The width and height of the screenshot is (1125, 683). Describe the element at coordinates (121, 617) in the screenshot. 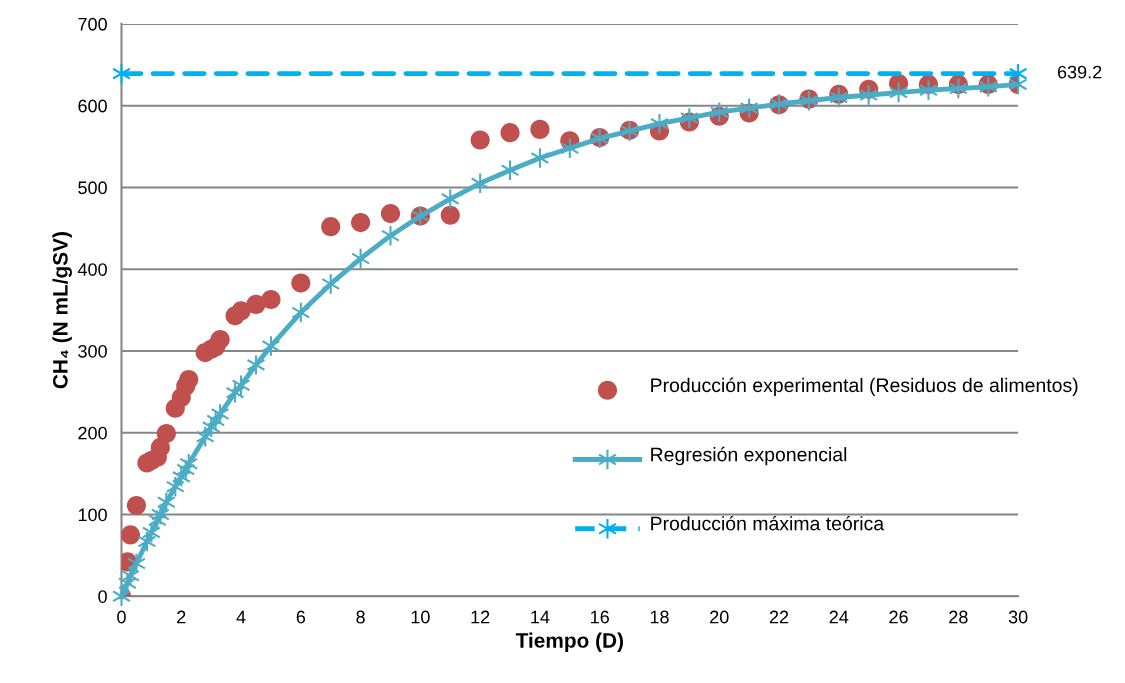

I see `x-tick-label: 0` at that location.